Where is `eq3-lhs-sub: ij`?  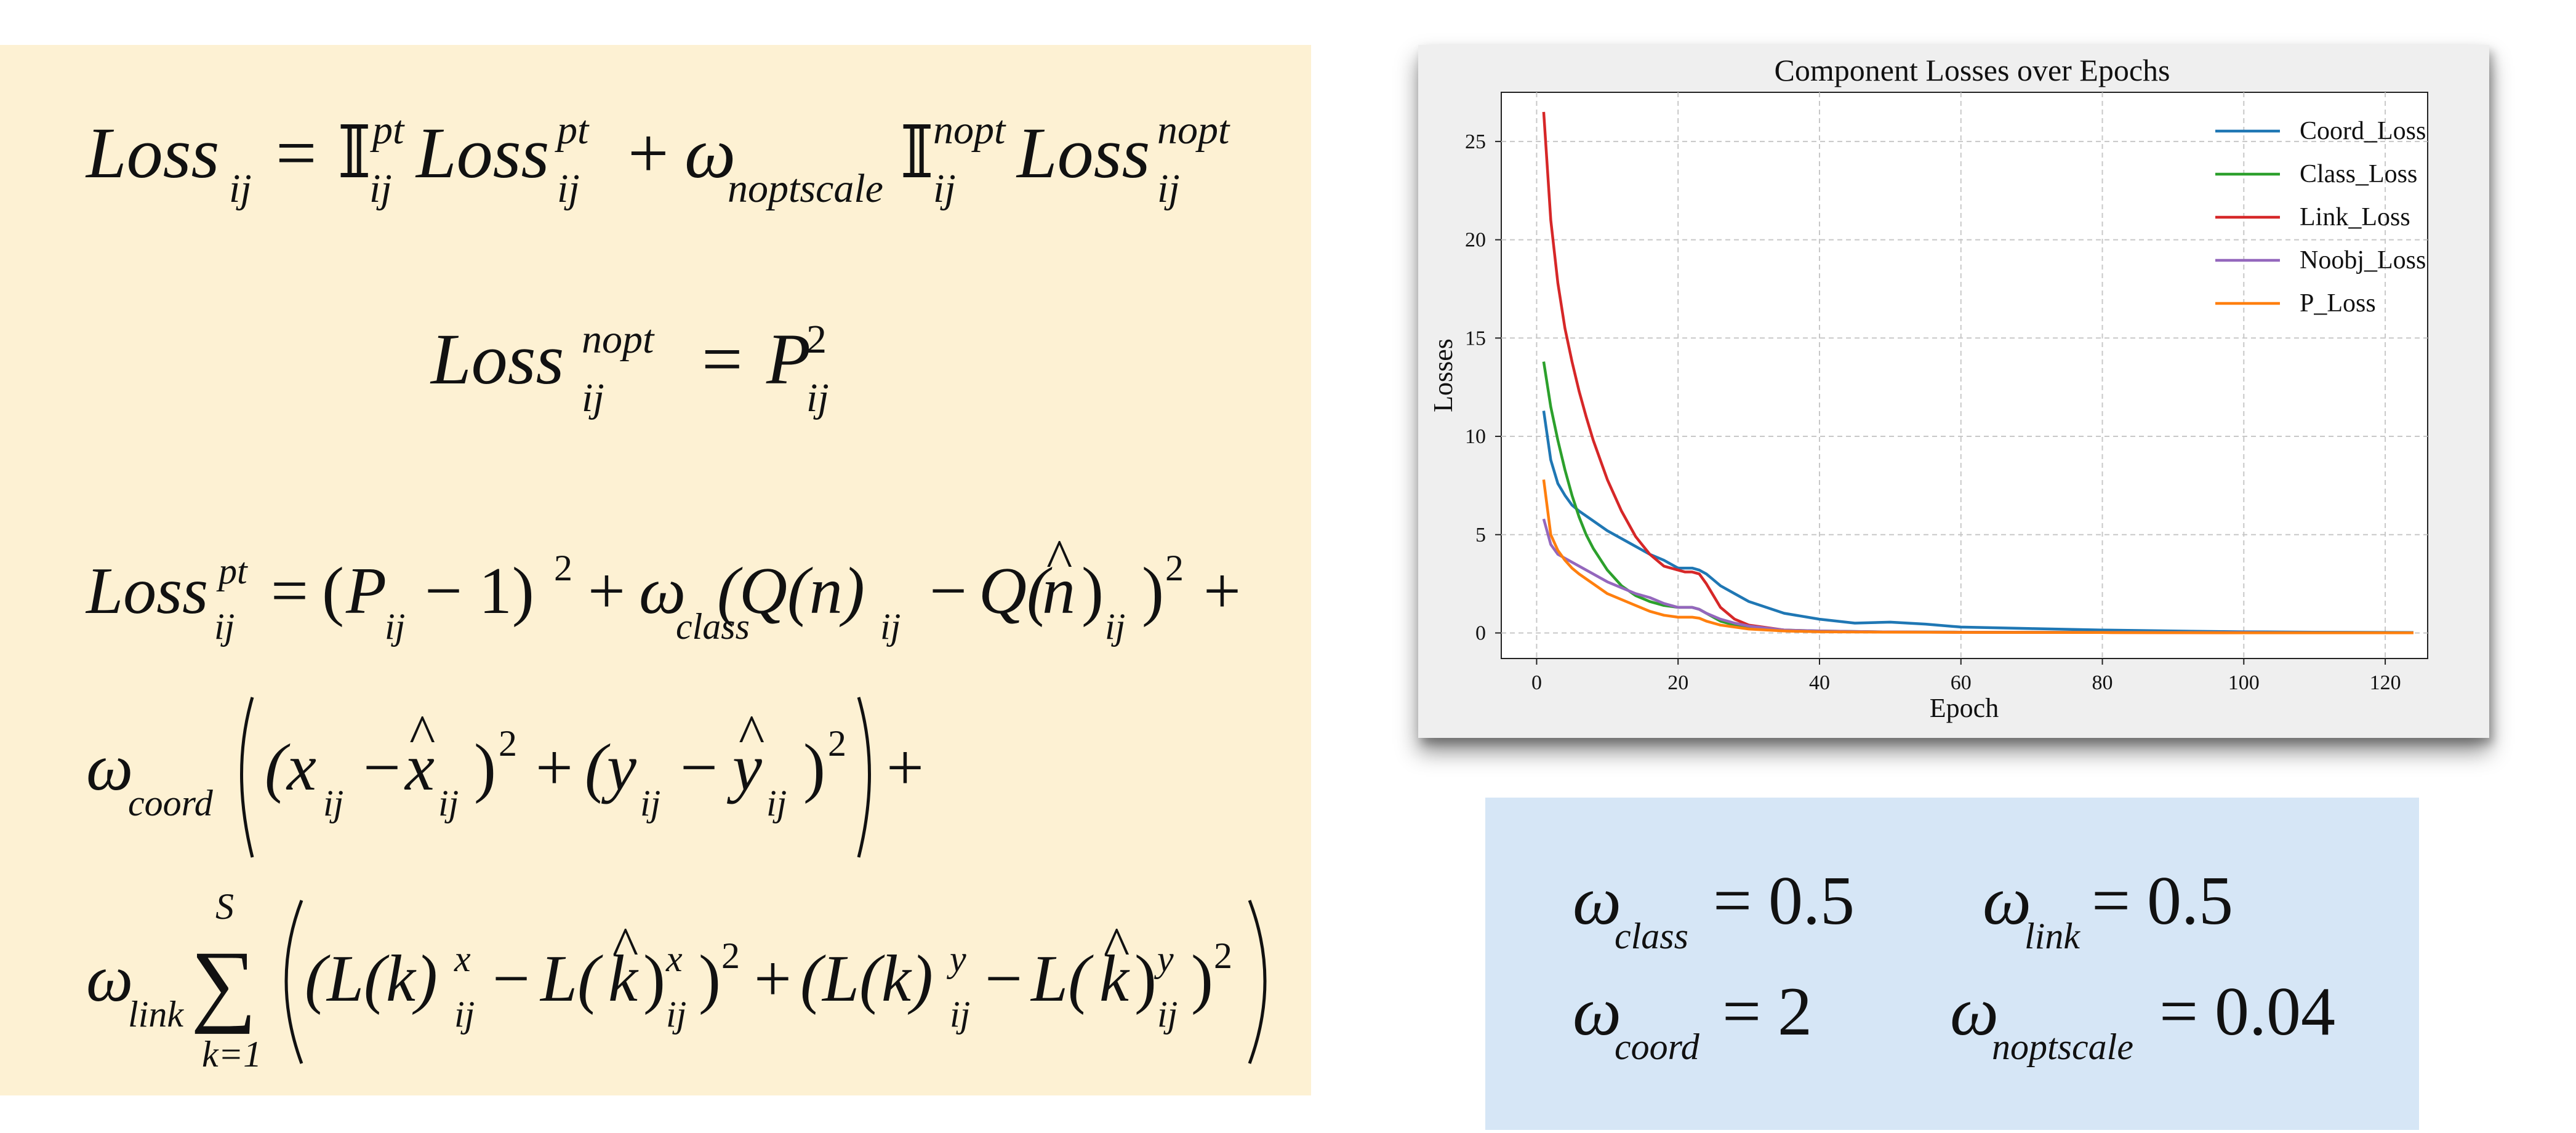 eq3-lhs-sub: ij is located at coordinates (224, 626).